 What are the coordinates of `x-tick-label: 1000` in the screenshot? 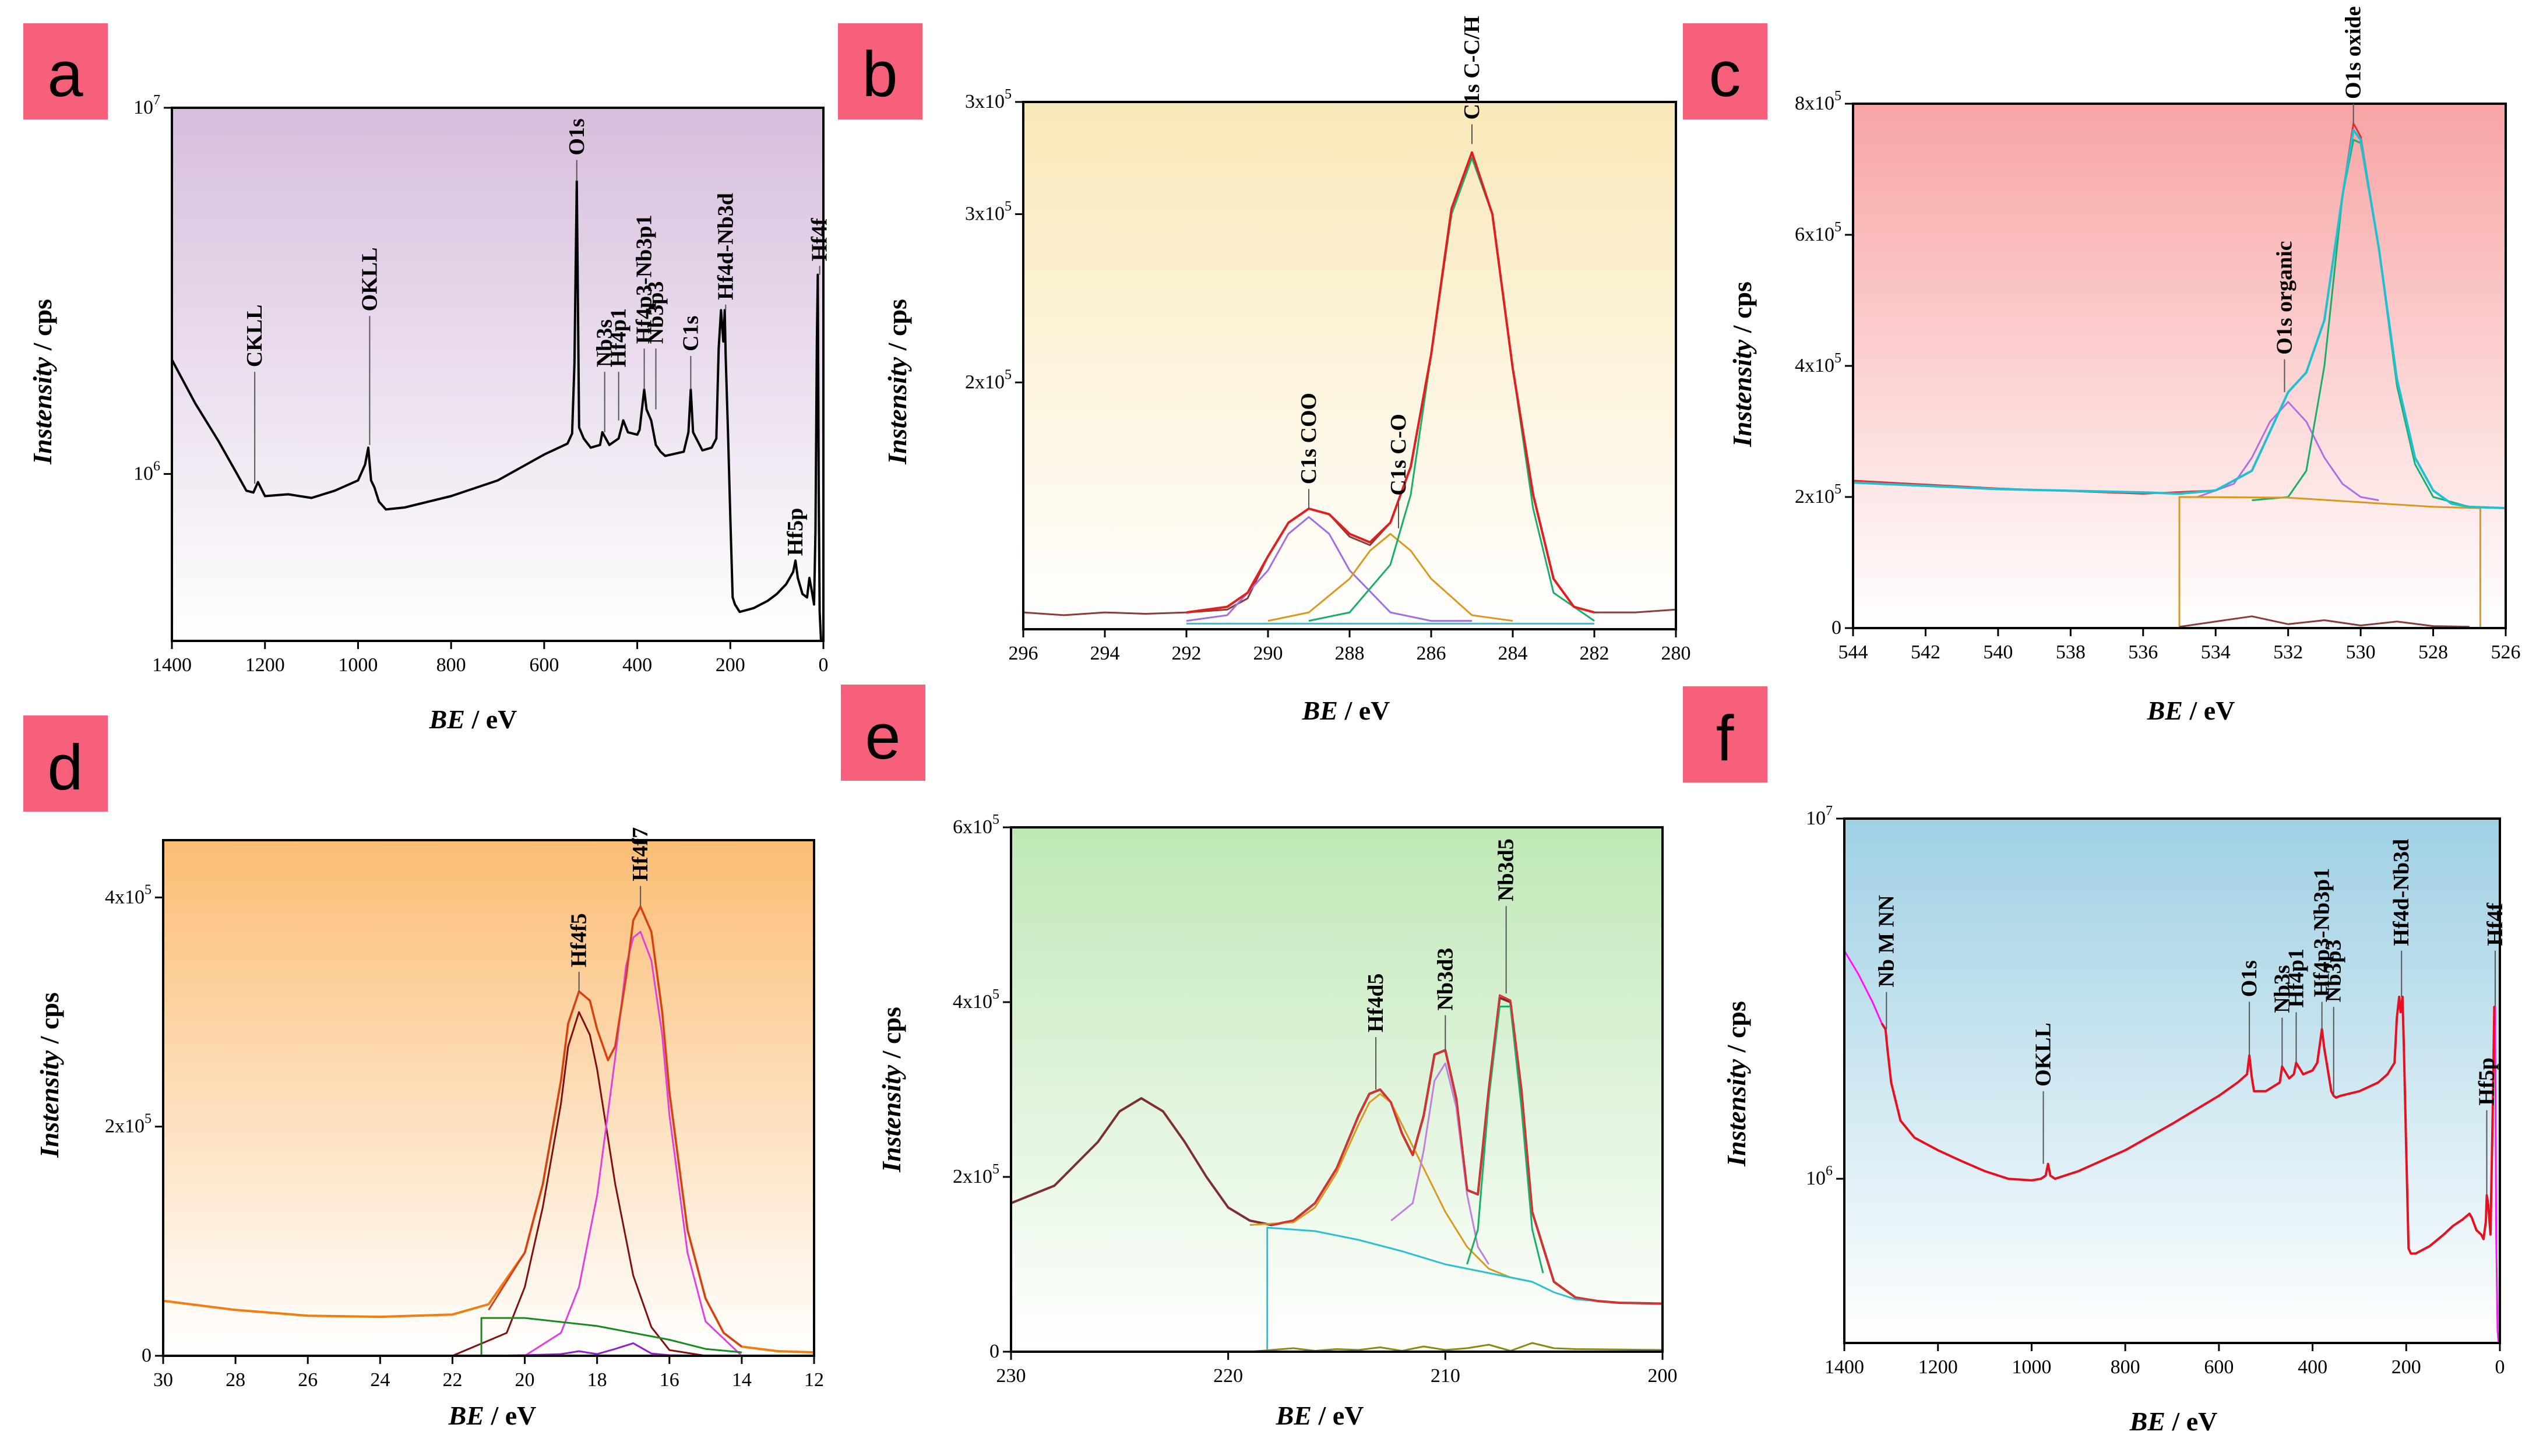 It's located at (2032, 1367).